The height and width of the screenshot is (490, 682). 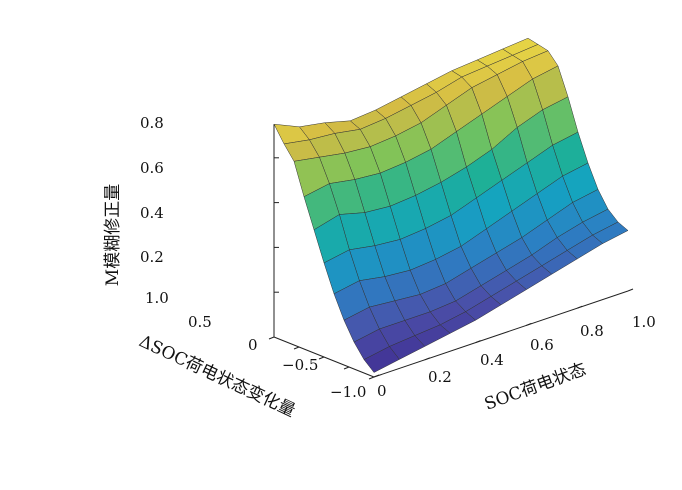 What do you see at coordinates (492, 360) in the screenshot?
I see `x-tick-label: 0.4` at bounding box center [492, 360].